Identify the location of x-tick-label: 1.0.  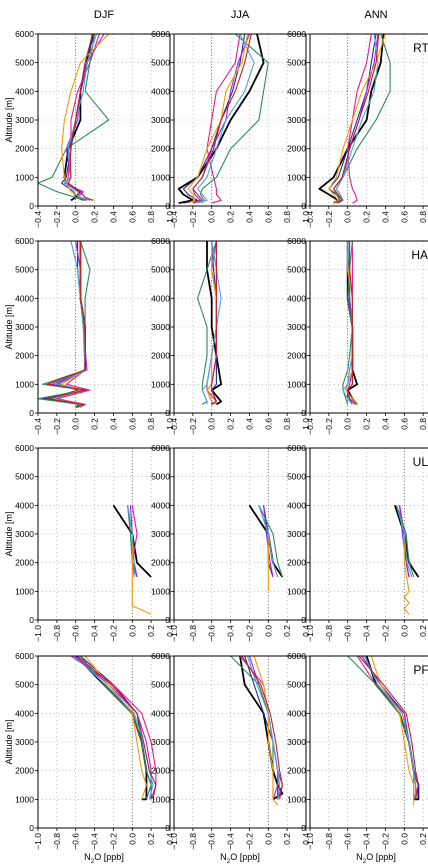
(170, 217).